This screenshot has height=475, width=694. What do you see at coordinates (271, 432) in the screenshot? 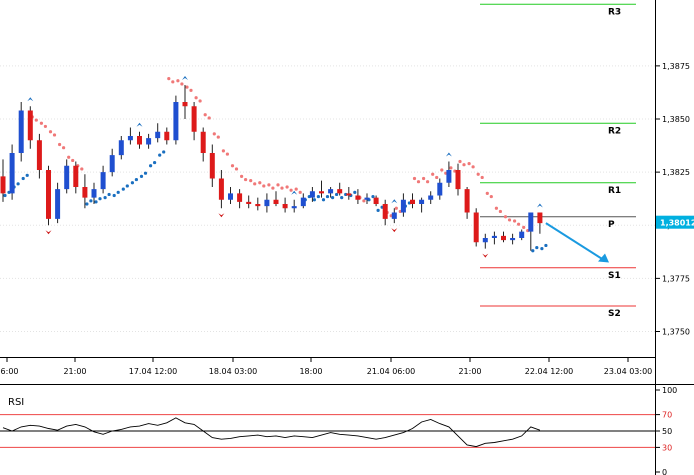
I see `rsi-line` at bounding box center [271, 432].